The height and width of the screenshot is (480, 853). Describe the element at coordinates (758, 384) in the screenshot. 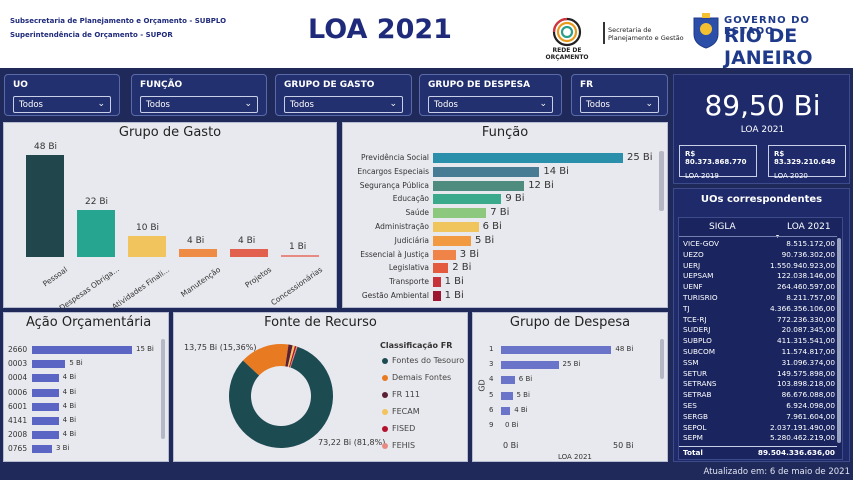

I see `table-row: SETRANS 103.898.218,00` at that location.